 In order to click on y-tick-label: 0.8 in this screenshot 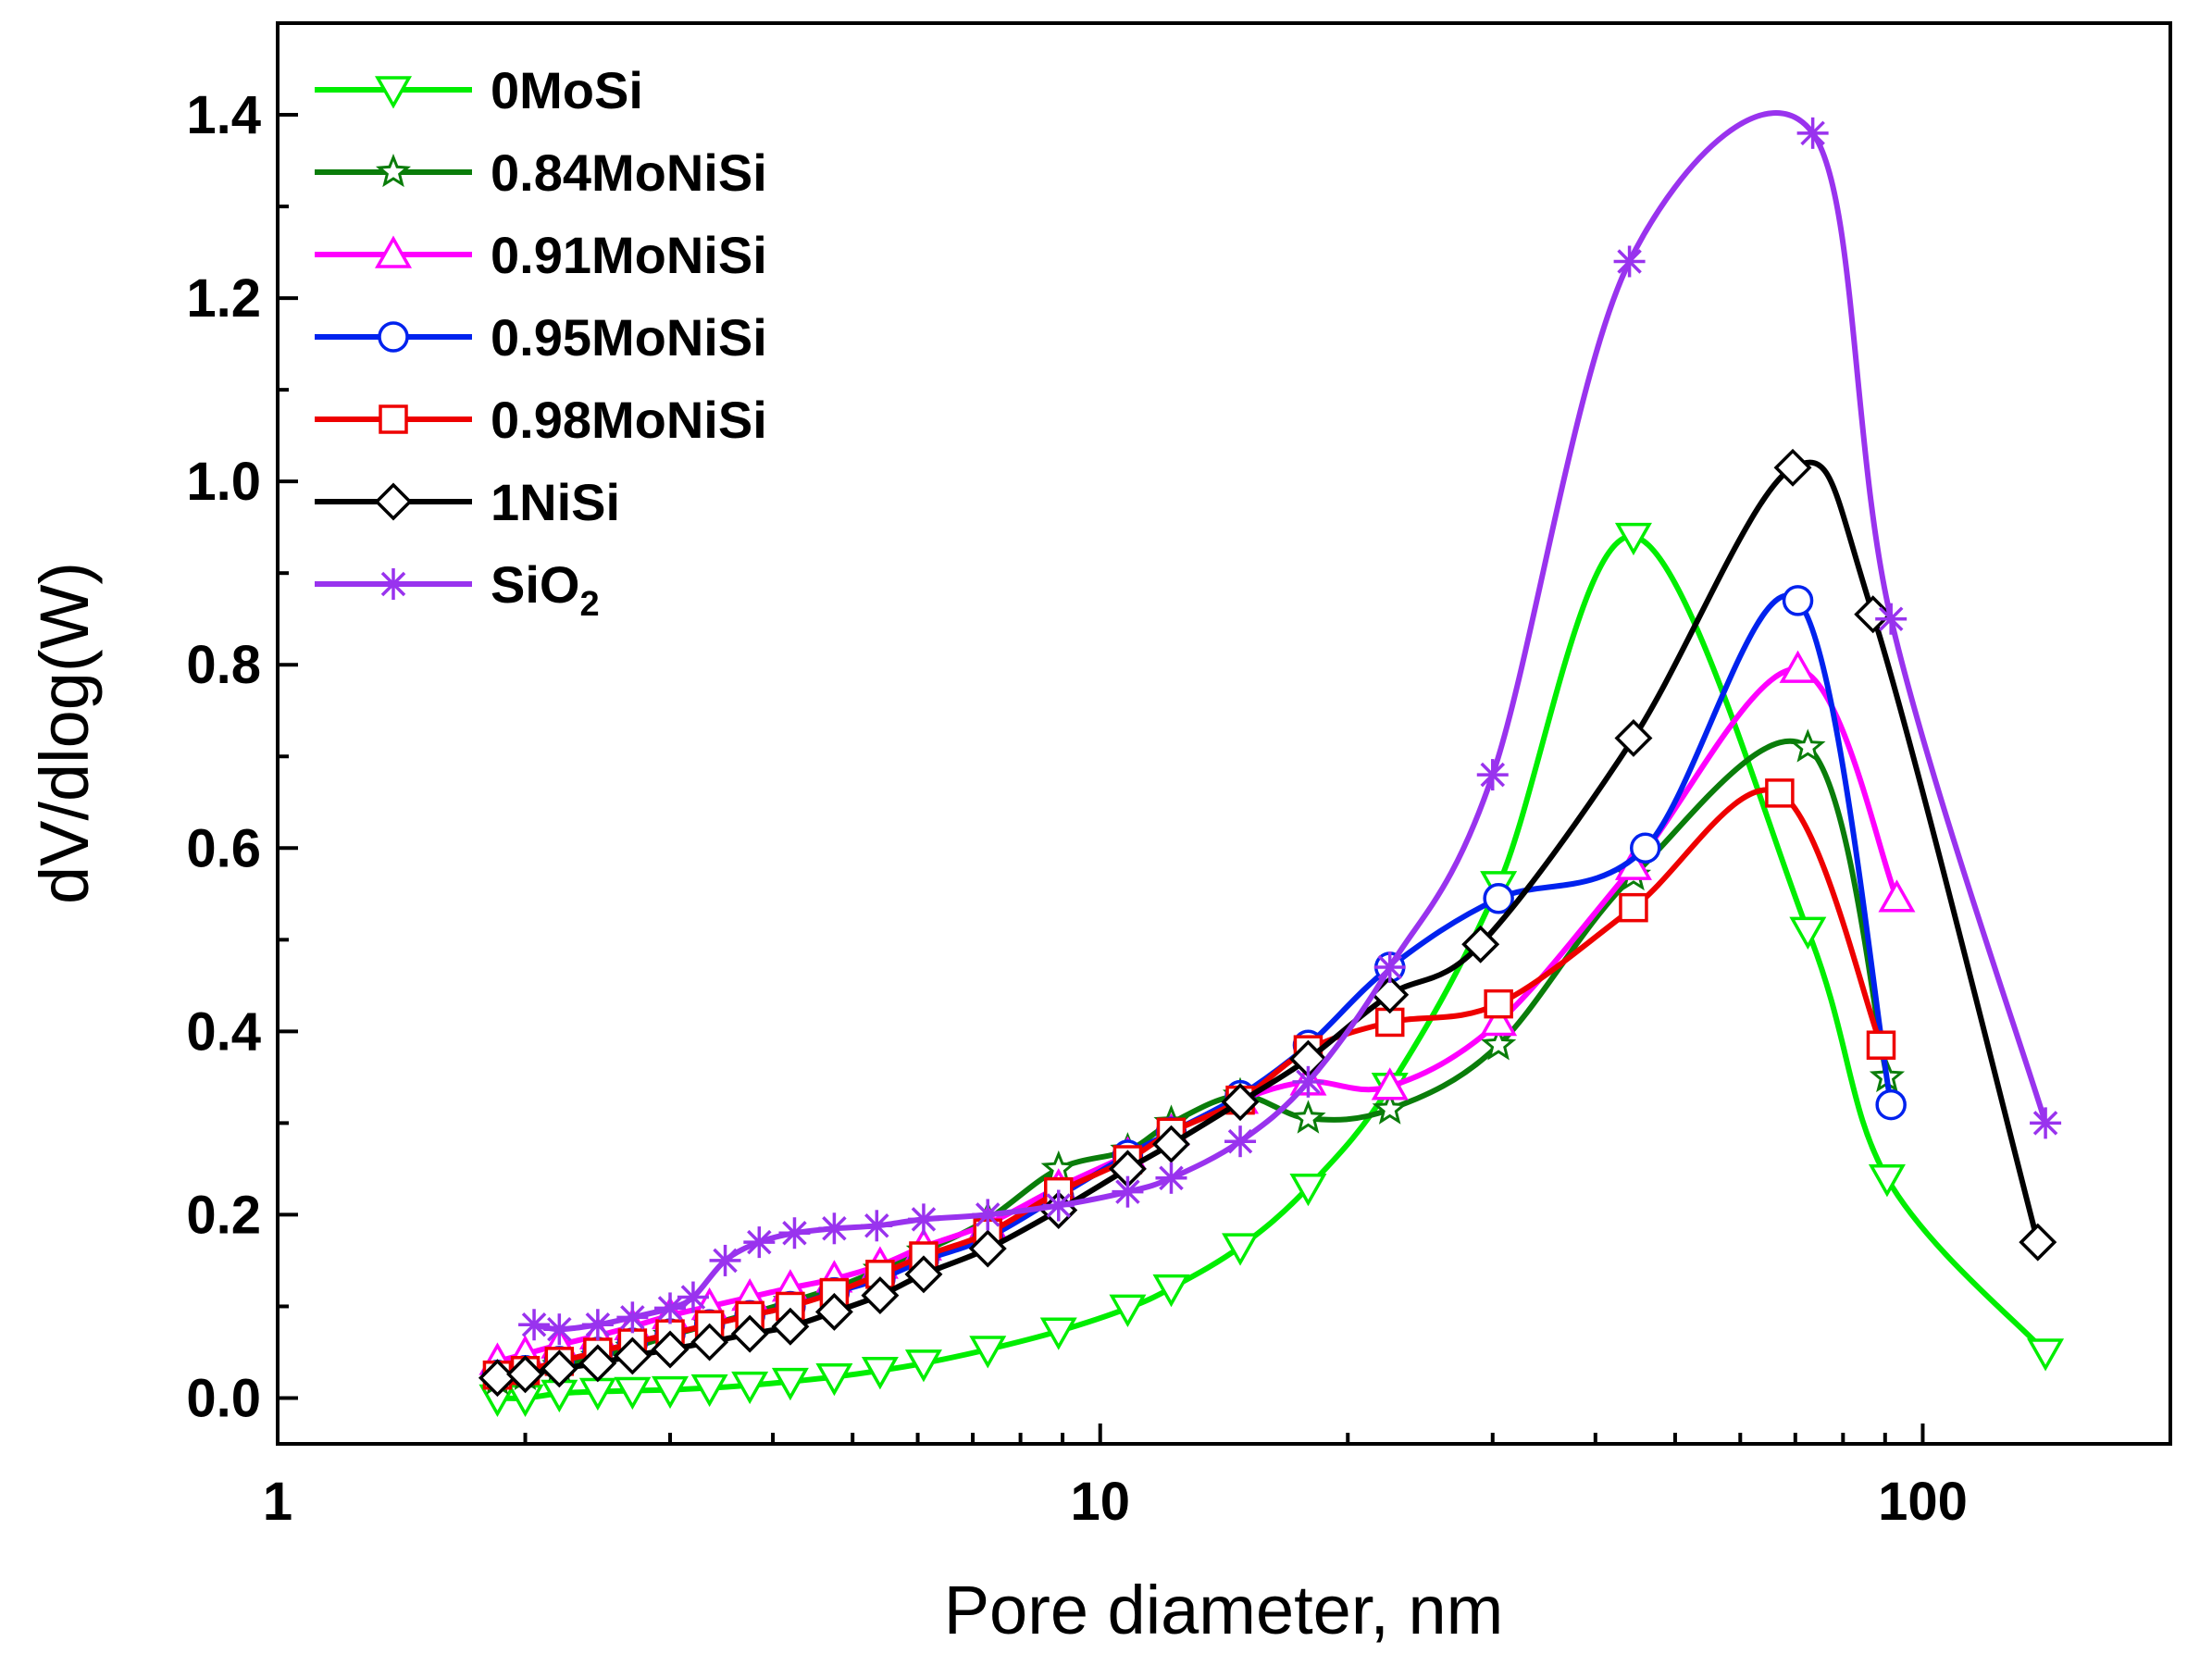, I will do `click(223, 665)`.